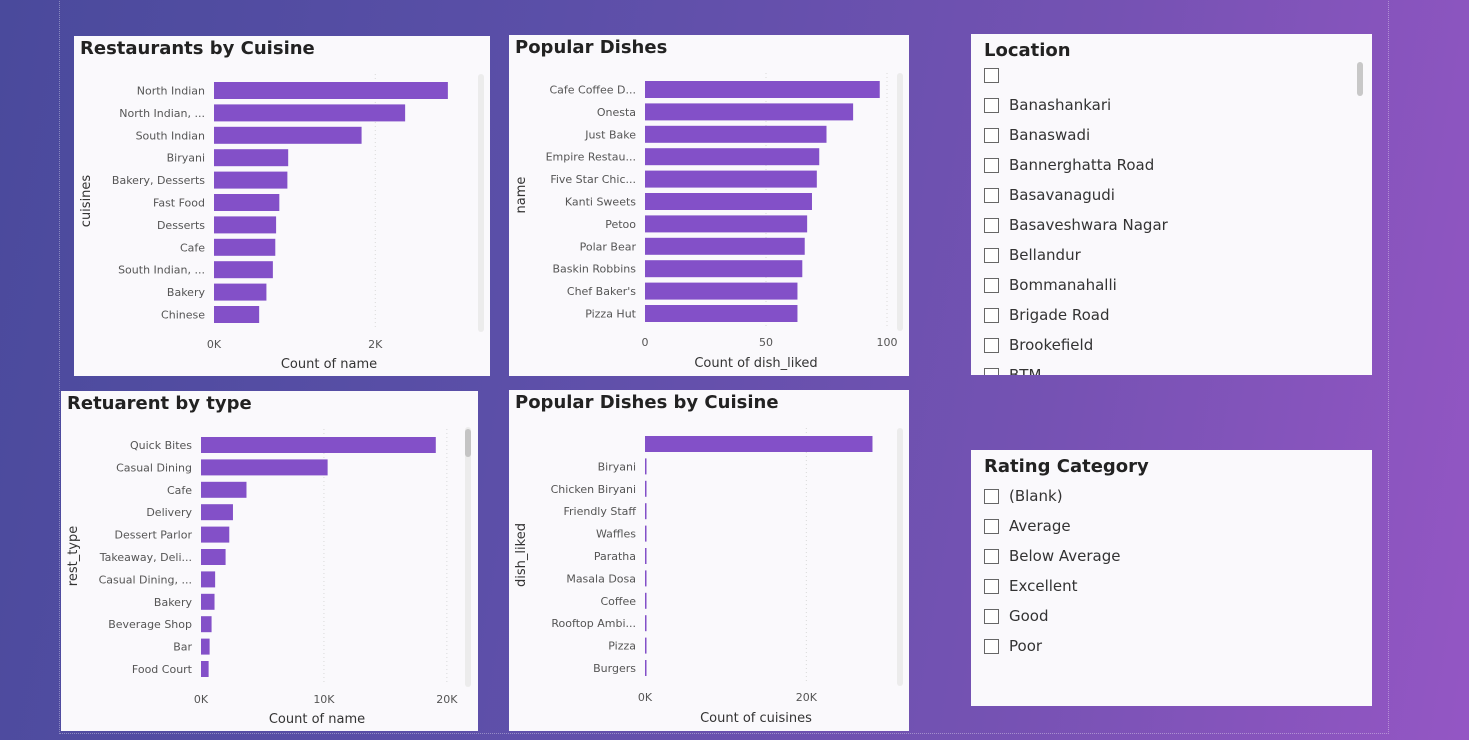  What do you see at coordinates (1037, 135) in the screenshot?
I see `slicer-option: Banaswadi` at bounding box center [1037, 135].